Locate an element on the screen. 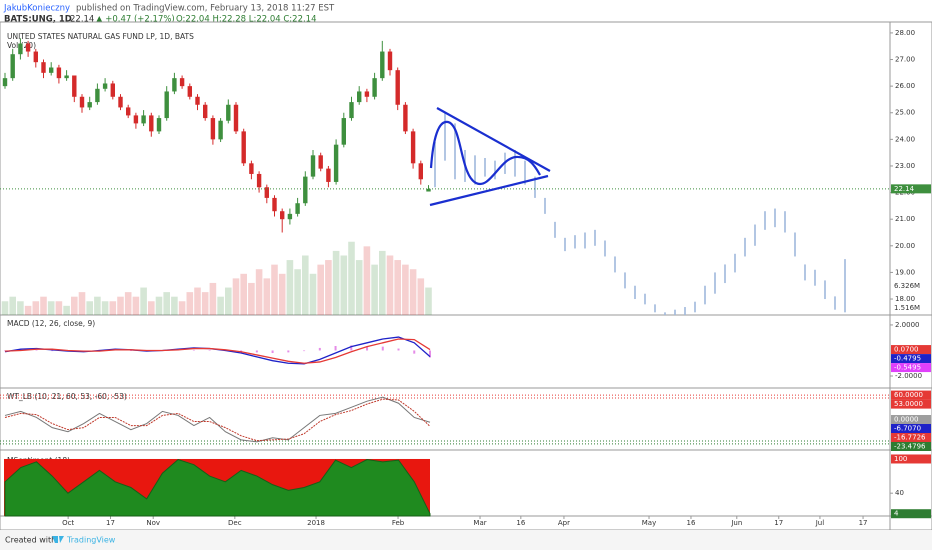 This screenshot has height=550, width=932. last-price: 22.14 is located at coordinates (82, 20).